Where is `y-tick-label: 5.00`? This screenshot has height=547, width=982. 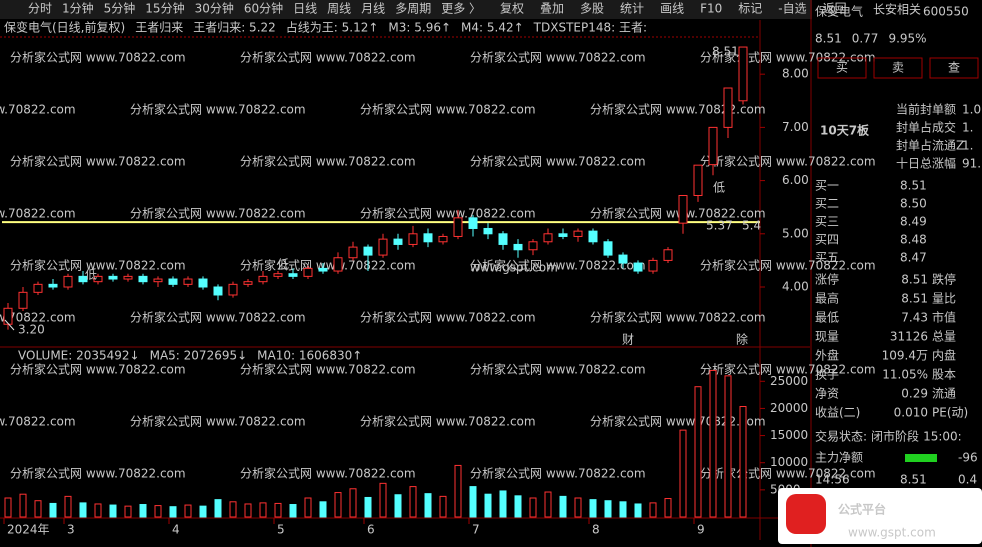 y-tick-label: 5.00 is located at coordinates (795, 233).